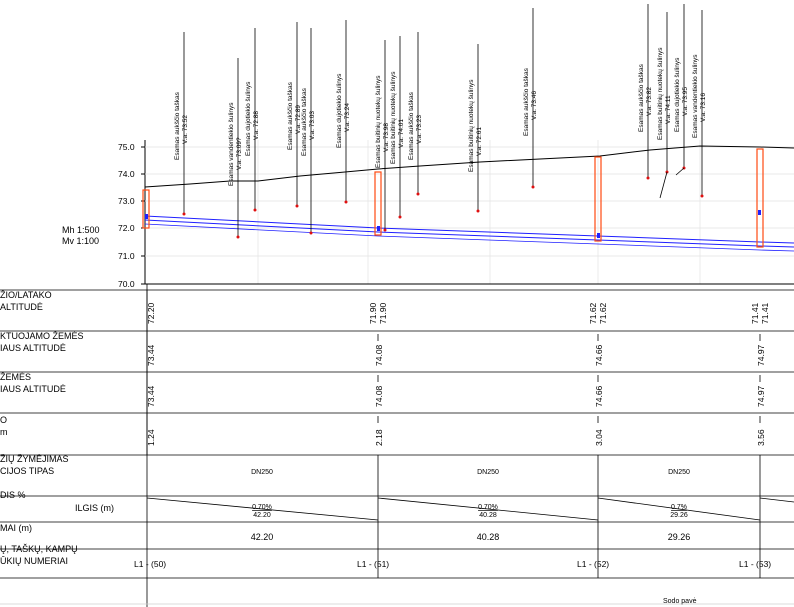 This screenshot has height=607, width=794. I want to click on callout-value: V.a. 73.24, so click(347, 117).